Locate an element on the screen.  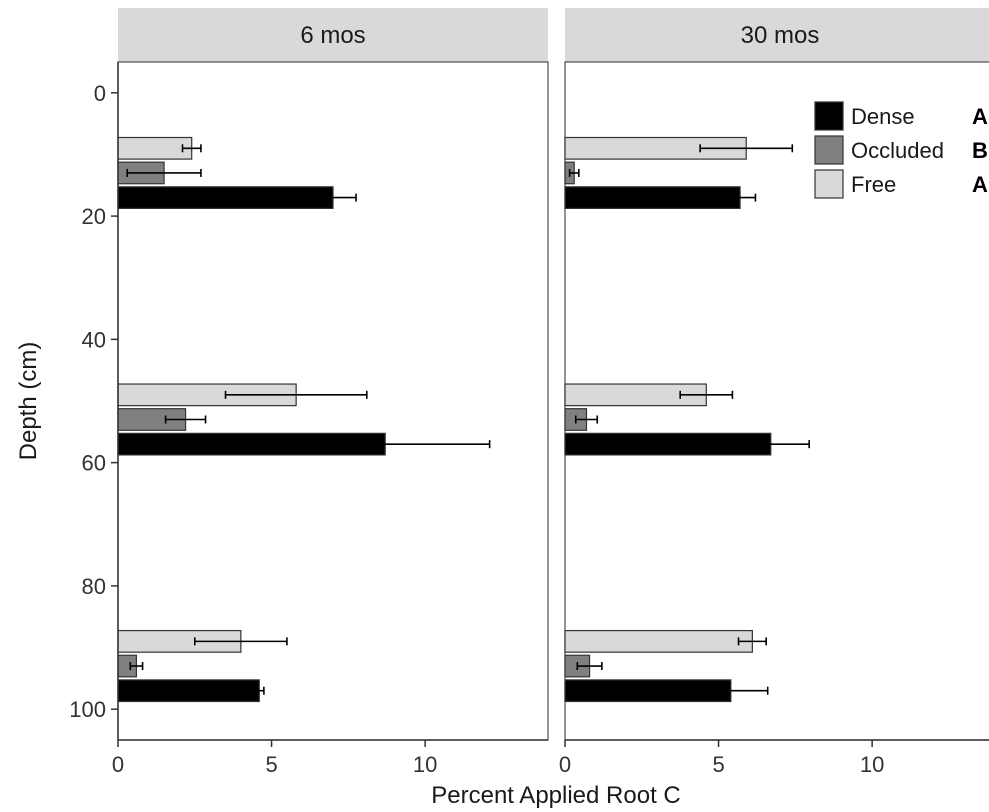
y-tick-label: 100 is located at coordinates (87, 709).